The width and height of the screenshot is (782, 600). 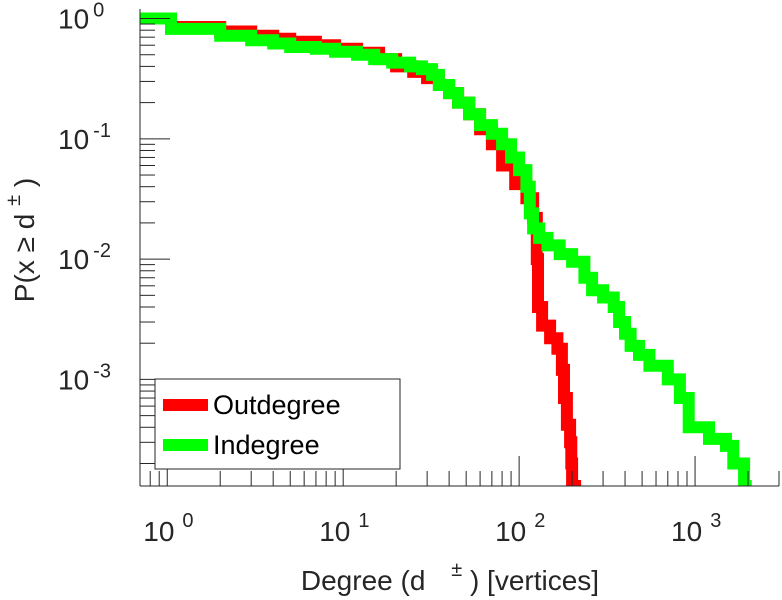 I want to click on x-axis-label-sup: ±, so click(x=456, y=570).